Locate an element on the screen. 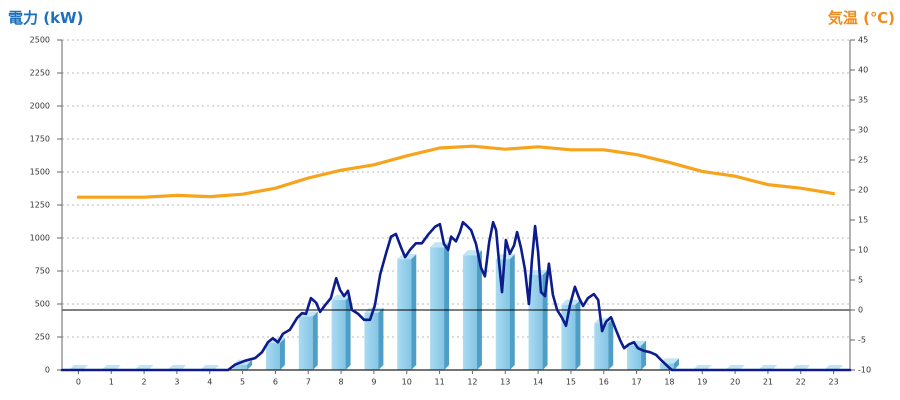 This screenshot has height=400, width=900. x-tick-label: 1 is located at coordinates (111, 382).